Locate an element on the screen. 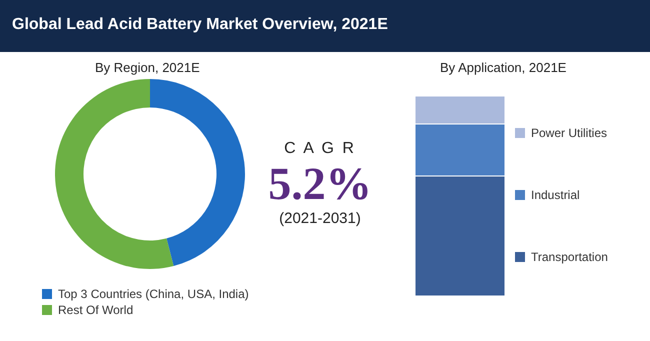  text: (2021-2031) is located at coordinates (320, 218).